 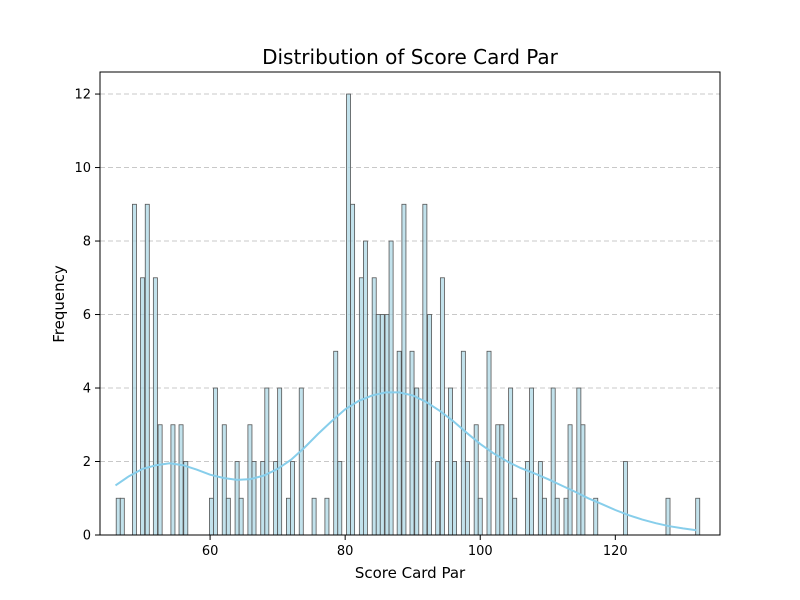 I want to click on x-axis-ticks: 60 80 100 120, so click(x=415, y=547).